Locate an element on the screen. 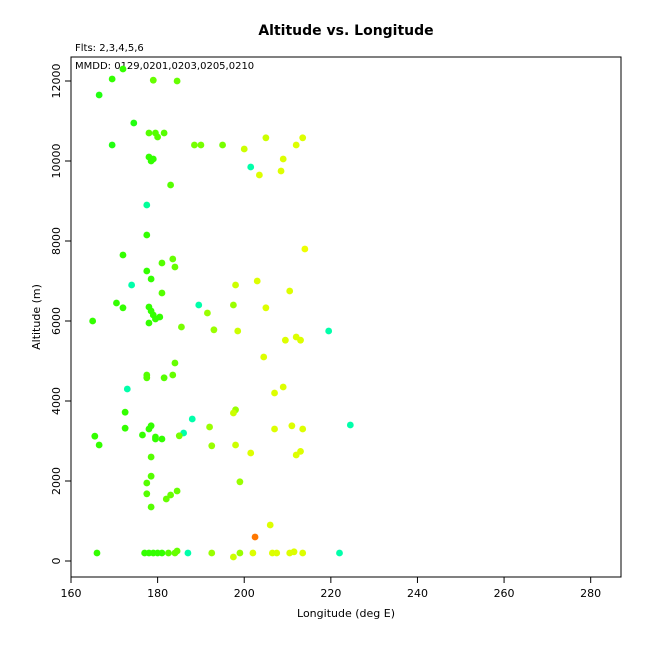 The height and width of the screenshot is (650, 650). y-tick-label: 8000 is located at coordinates (56, 241).